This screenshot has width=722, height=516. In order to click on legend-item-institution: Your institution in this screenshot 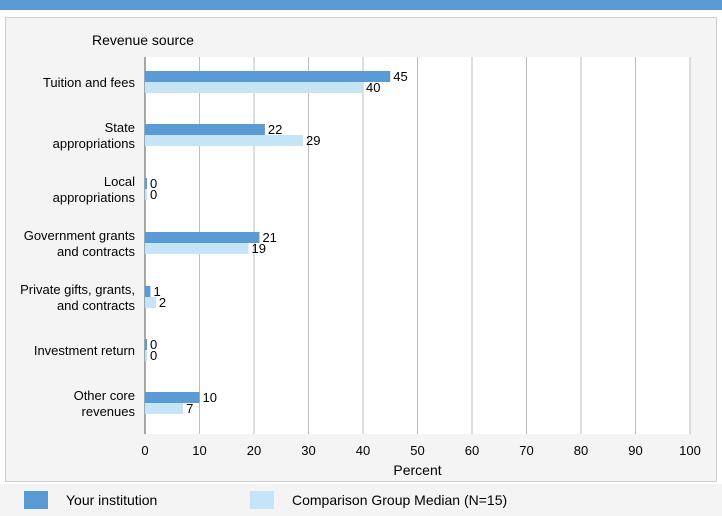, I will do `click(90, 500)`.